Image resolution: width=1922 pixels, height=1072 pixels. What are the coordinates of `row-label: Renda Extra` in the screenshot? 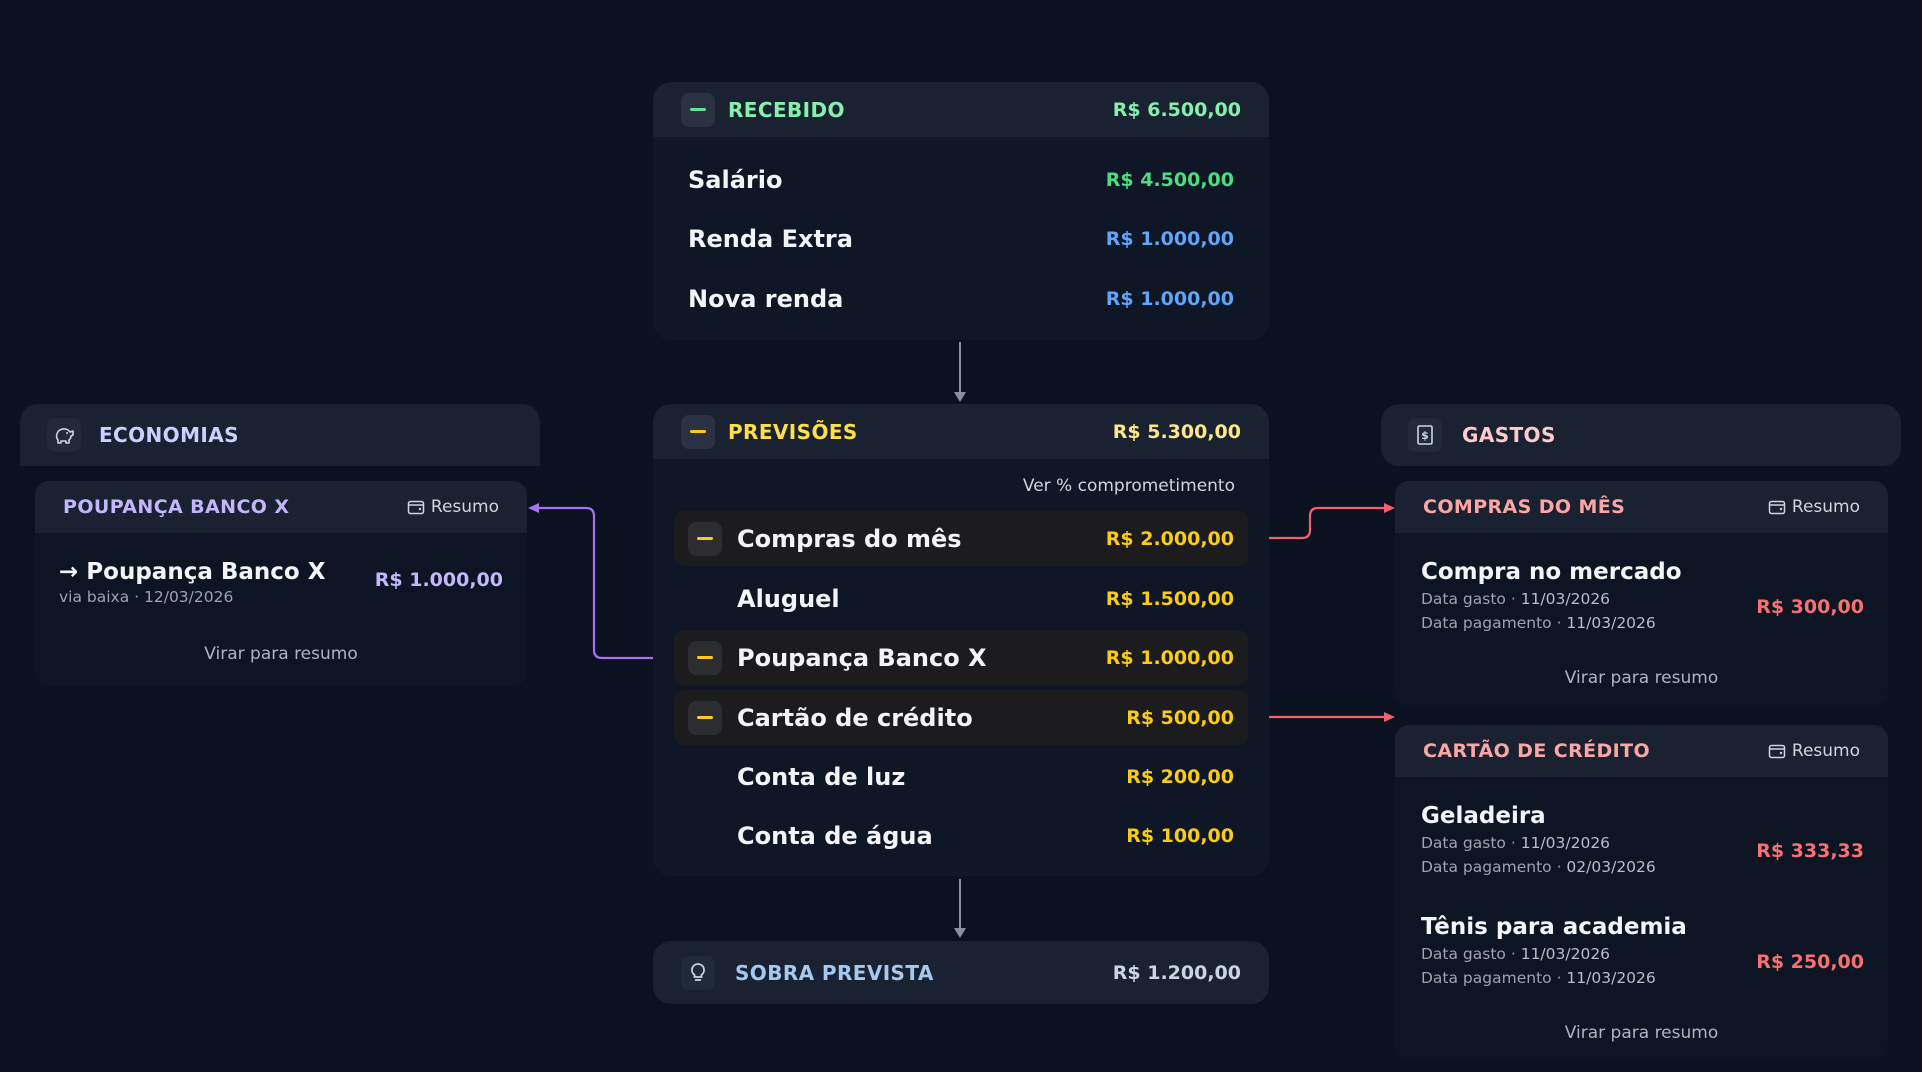 It's located at (770, 238).